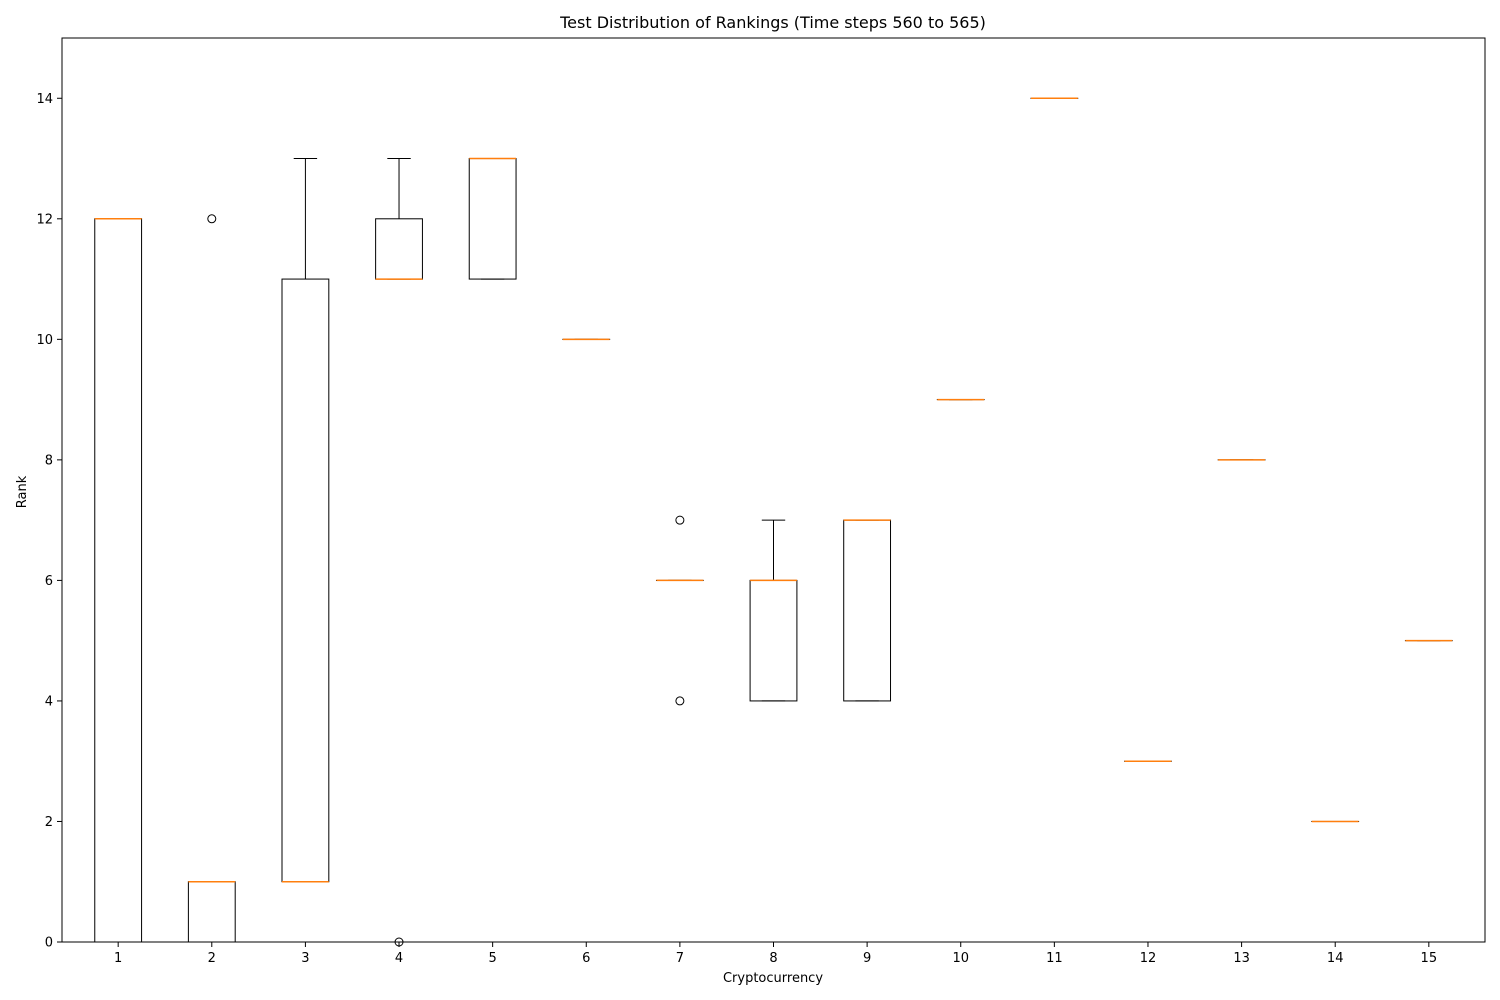 This screenshot has width=1500, height=1000. Describe the element at coordinates (44, 340) in the screenshot. I see `y-tick-label: 10` at that location.